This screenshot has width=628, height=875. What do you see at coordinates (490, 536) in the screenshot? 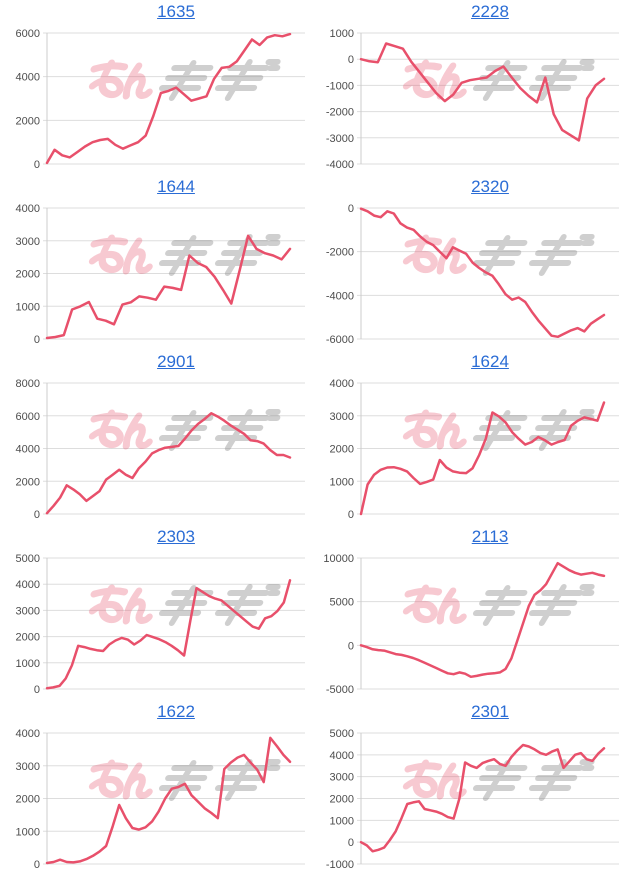
I see `chart-title-link: 2113` at bounding box center [490, 536].